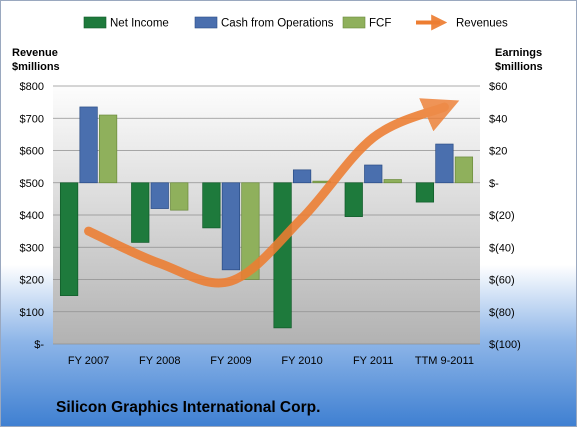 The height and width of the screenshot is (427, 577). I want to click on right-tick-label: $(100), so click(505, 345).